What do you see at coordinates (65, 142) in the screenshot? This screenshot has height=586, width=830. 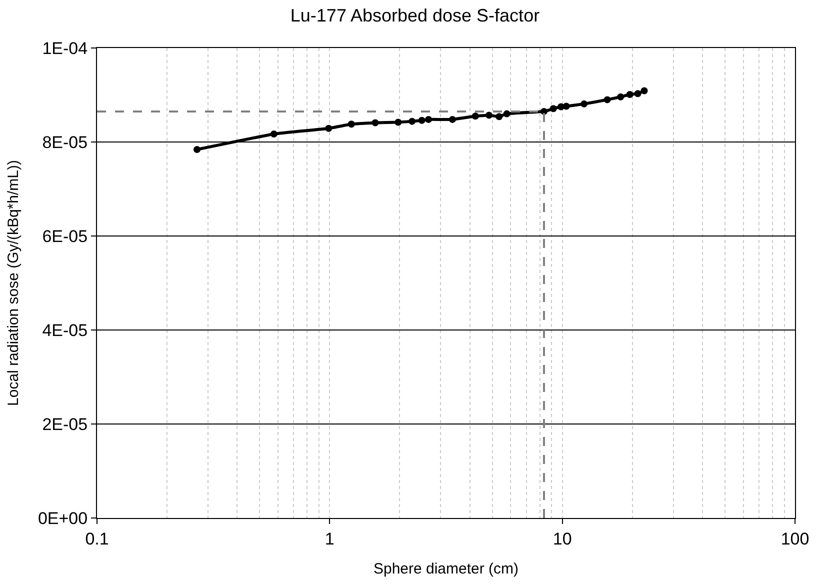 I see `y-tick-label: 8E-05` at bounding box center [65, 142].